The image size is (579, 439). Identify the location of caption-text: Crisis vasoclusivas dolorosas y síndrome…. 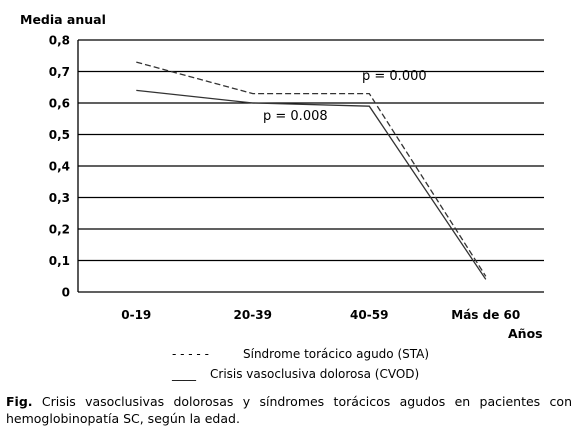
(289, 410).